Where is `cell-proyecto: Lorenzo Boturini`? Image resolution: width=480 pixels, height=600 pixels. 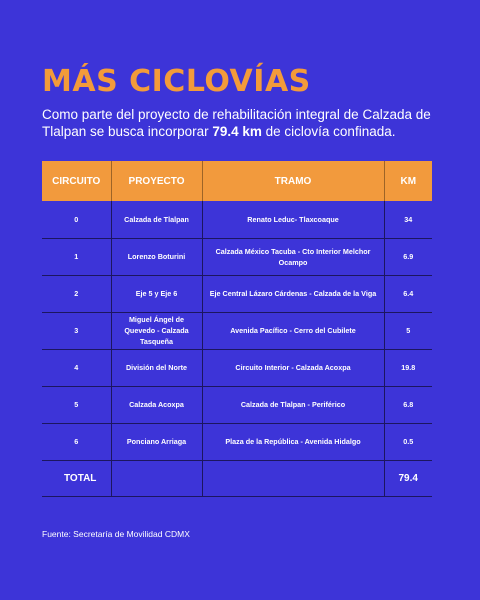
cell-proyecto: Lorenzo Boturini is located at coordinates (156, 257).